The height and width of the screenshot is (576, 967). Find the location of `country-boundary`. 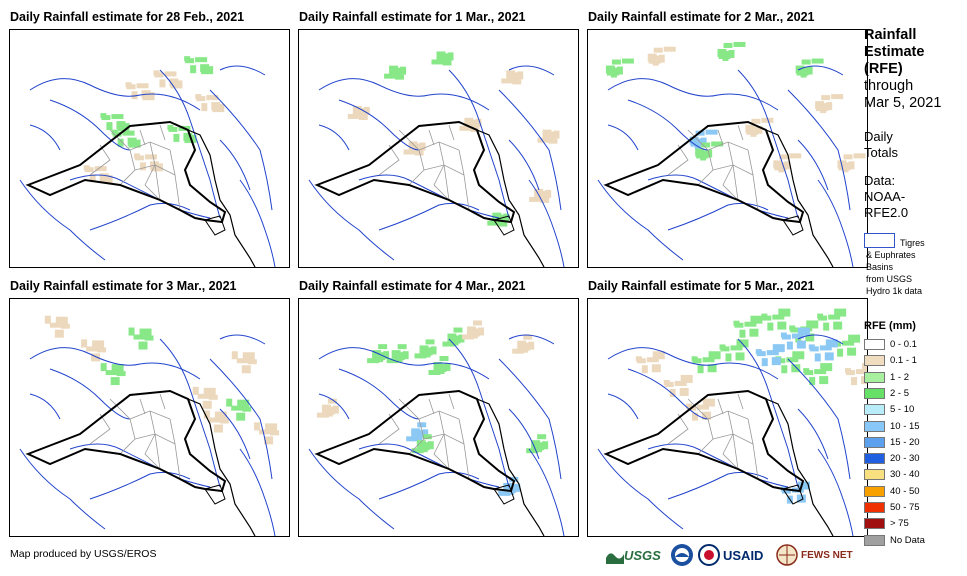

country-boundary is located at coordinates (704, 441).